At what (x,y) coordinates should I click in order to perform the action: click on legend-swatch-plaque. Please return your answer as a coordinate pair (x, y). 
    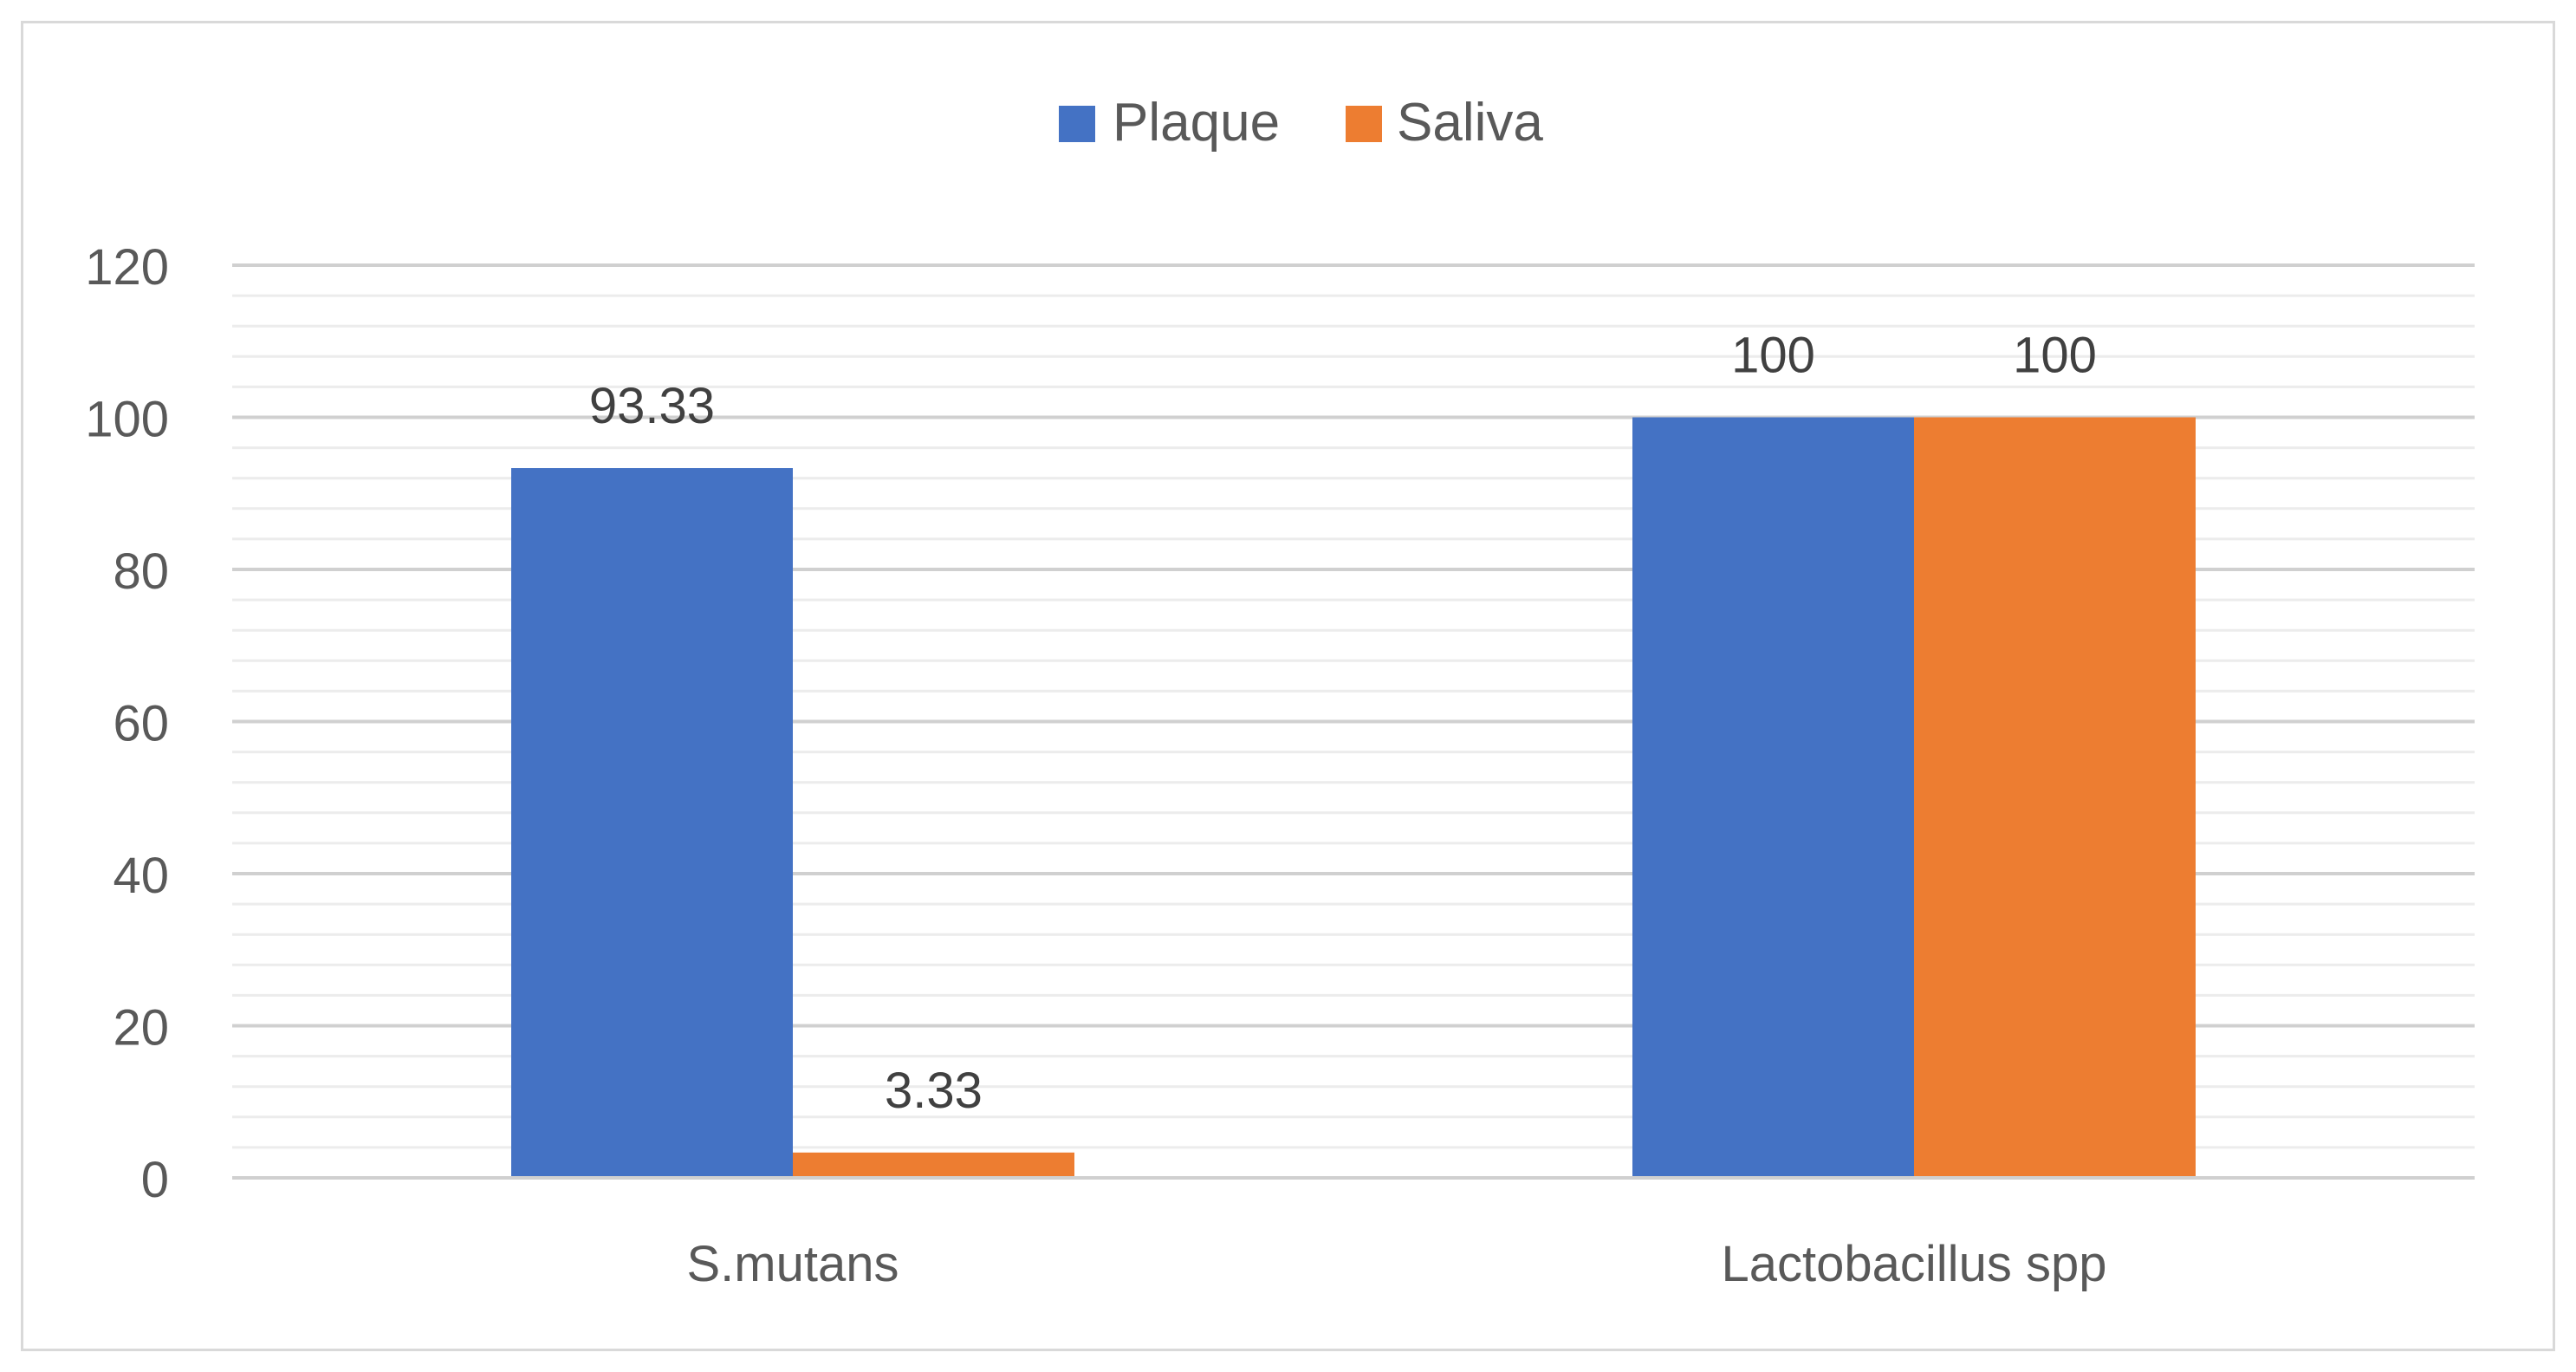
    Looking at the image, I should click on (1077, 124).